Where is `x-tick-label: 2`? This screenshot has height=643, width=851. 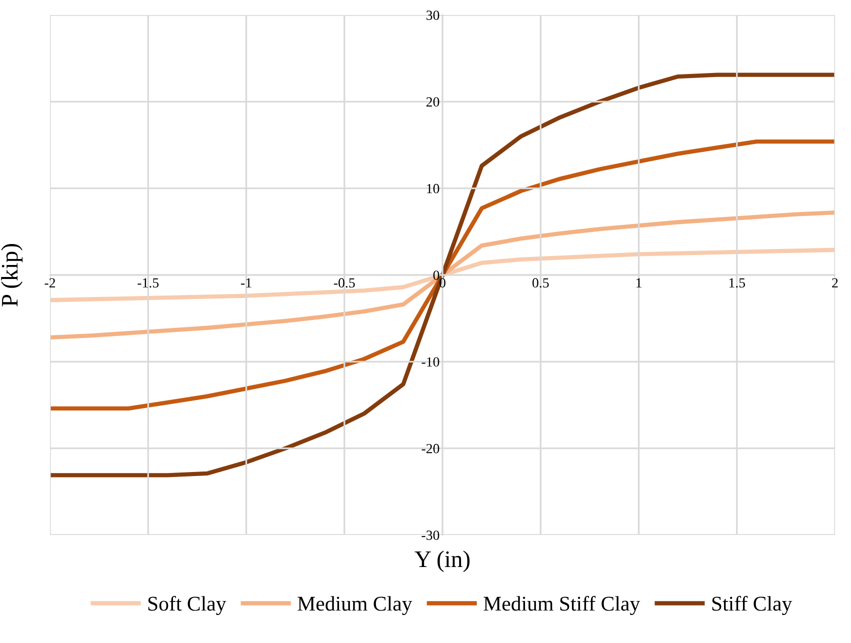
x-tick-label: 2 is located at coordinates (835, 283).